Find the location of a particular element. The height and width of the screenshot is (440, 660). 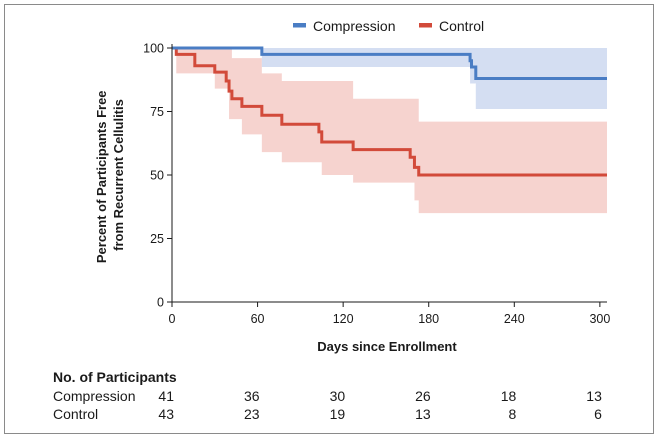

y-tick-label: 100 is located at coordinates (153, 49).